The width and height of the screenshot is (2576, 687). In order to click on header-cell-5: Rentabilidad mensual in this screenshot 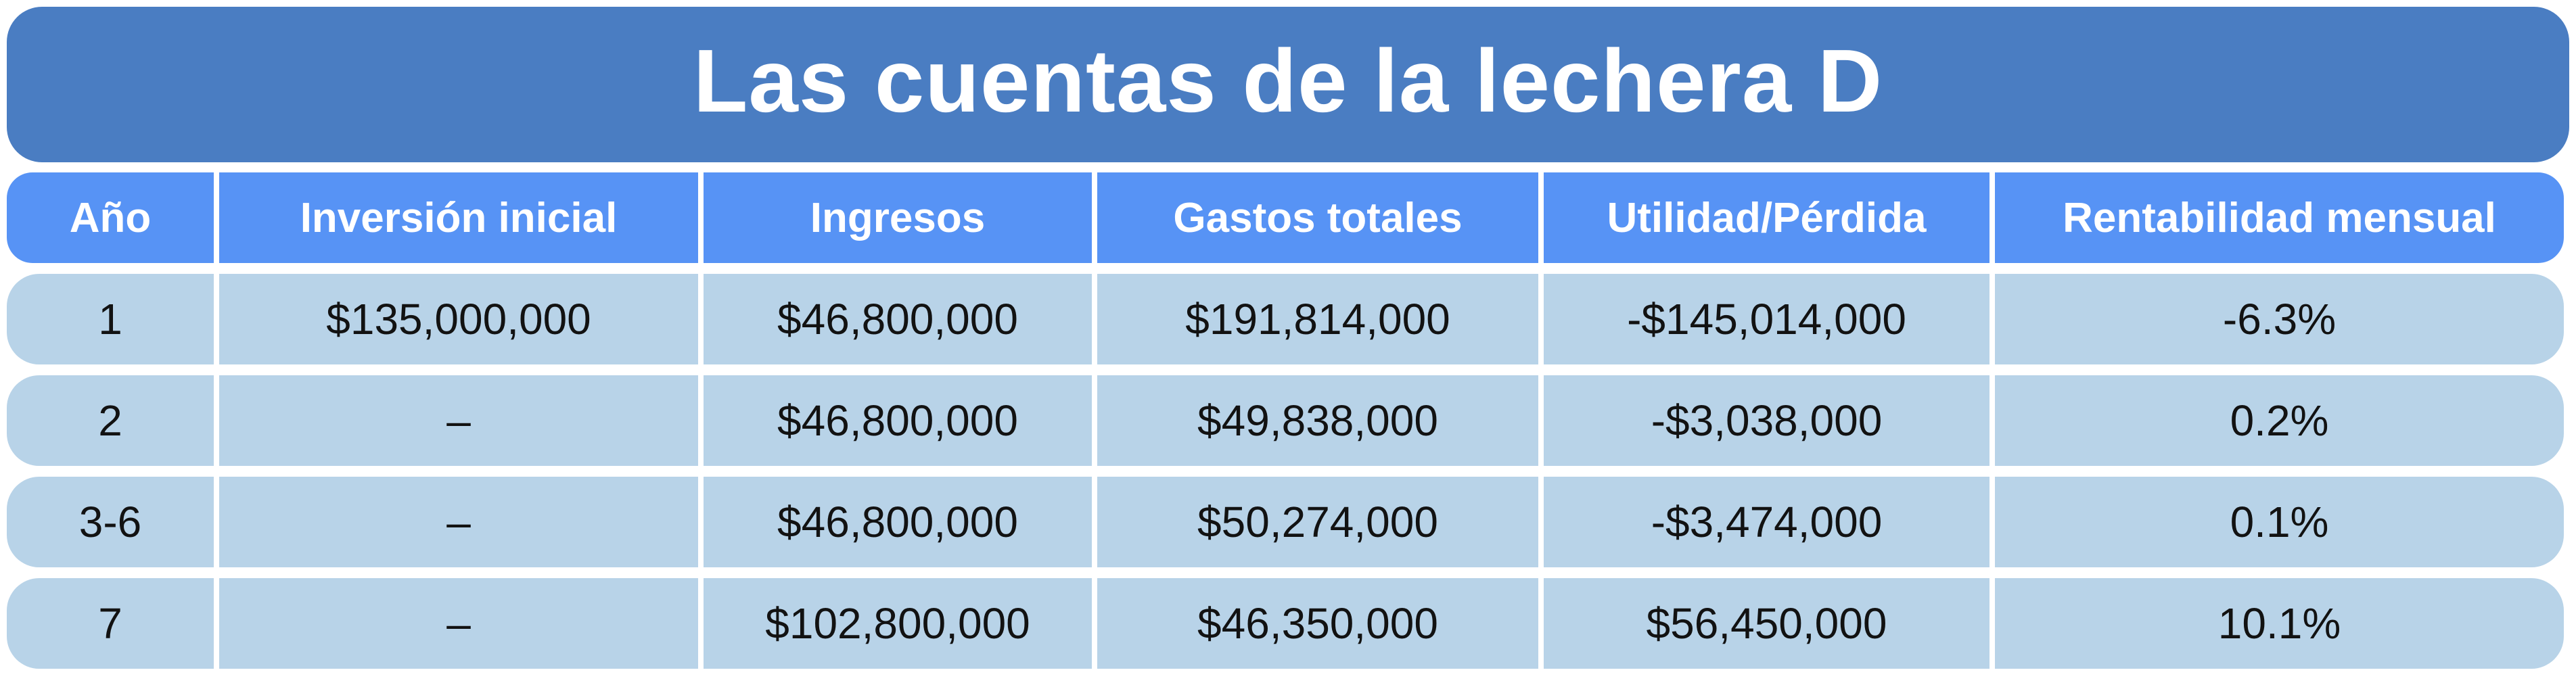, I will do `click(2279, 217)`.